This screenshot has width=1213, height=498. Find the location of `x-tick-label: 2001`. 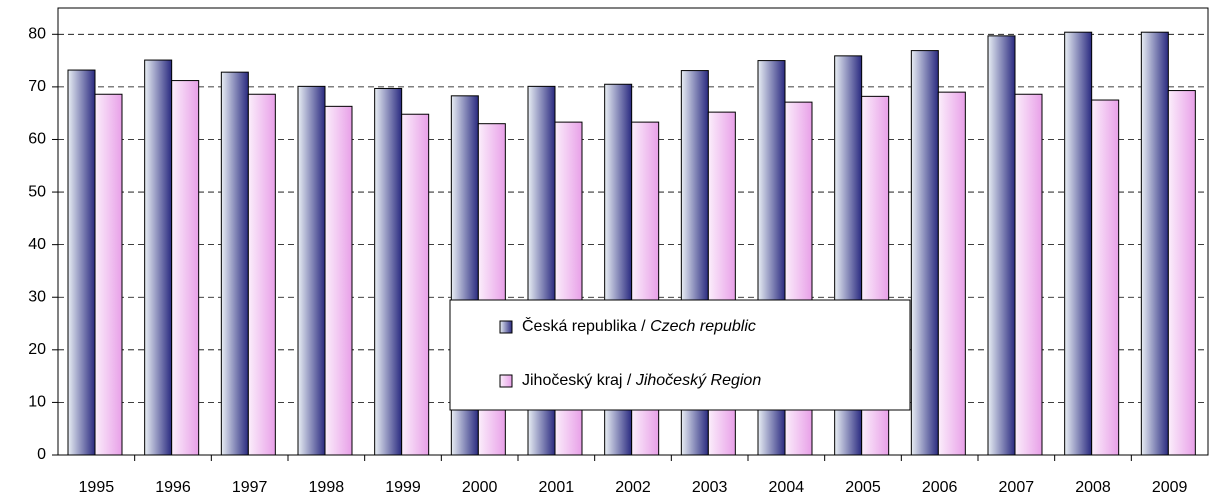

x-tick-label: 2001 is located at coordinates (557, 487).